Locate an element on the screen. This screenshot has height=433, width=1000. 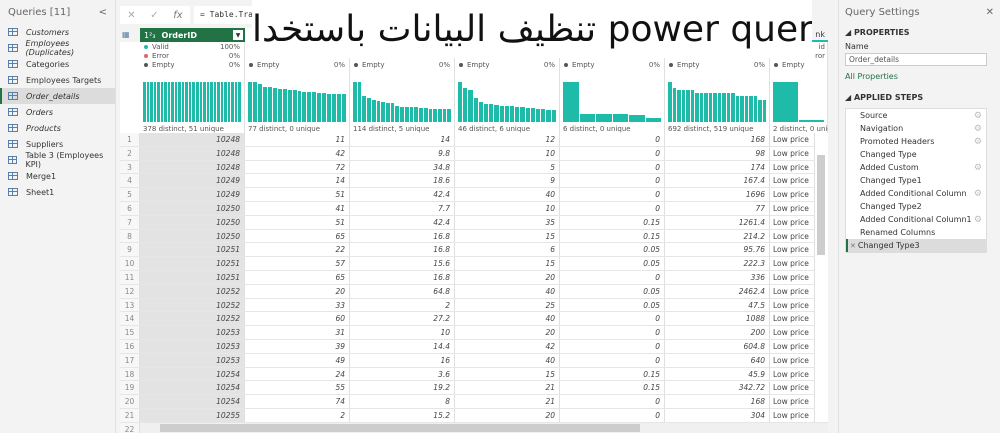
table-cell: 41 is located at coordinates (297, 208).